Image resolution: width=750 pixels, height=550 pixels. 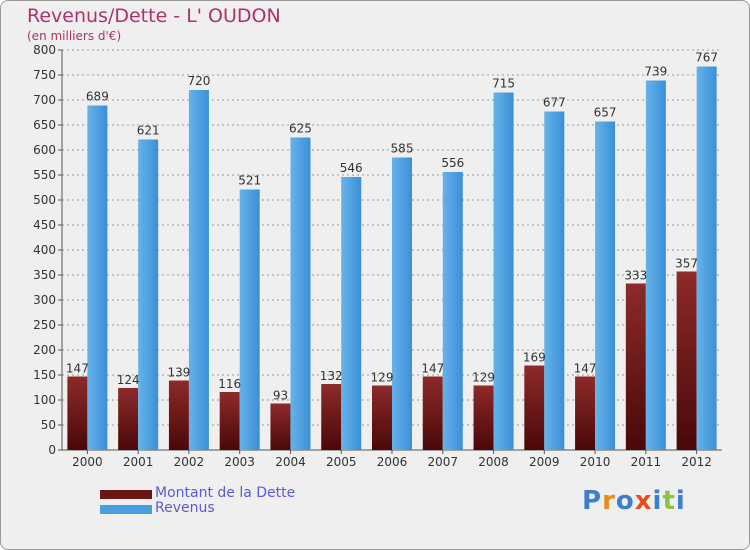 What do you see at coordinates (595, 462) in the screenshot?
I see `x-tick-label: 2010` at bounding box center [595, 462].